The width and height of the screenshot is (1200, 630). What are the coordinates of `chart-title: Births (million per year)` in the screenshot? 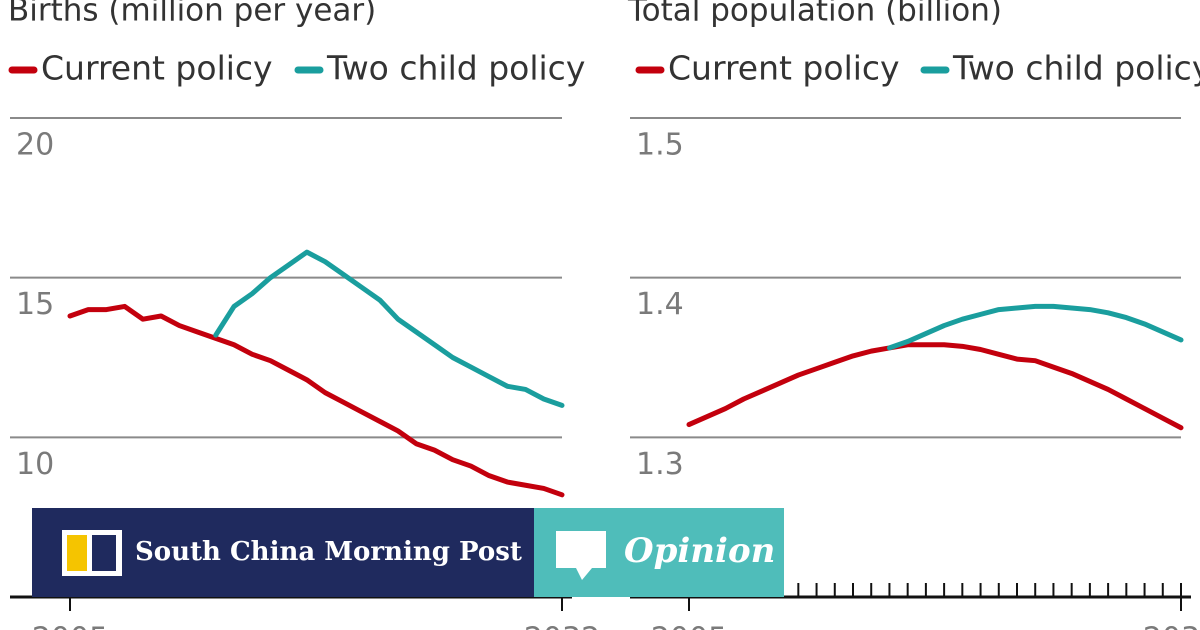 It's located at (192, 14).